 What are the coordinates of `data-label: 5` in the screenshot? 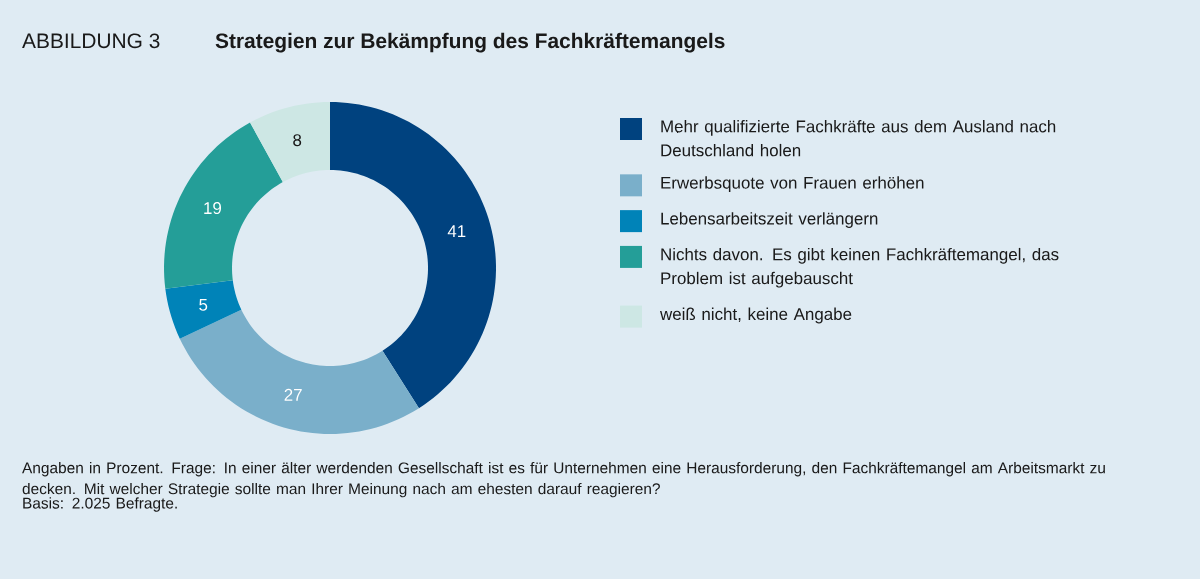 It's located at (203, 304).